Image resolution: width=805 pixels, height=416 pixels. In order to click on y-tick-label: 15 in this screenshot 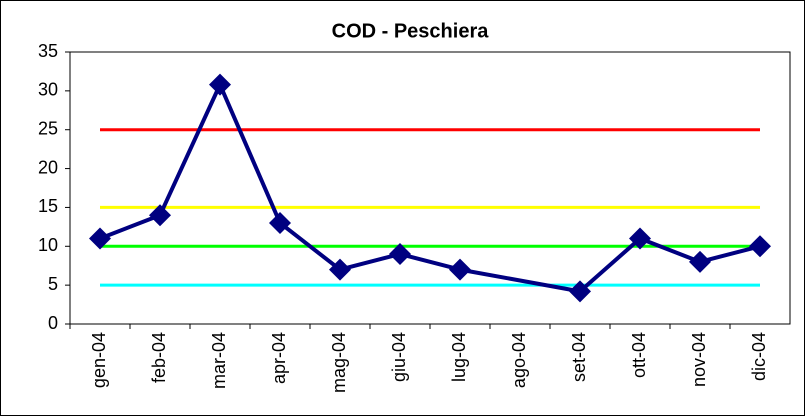, I will do `click(48, 206)`.